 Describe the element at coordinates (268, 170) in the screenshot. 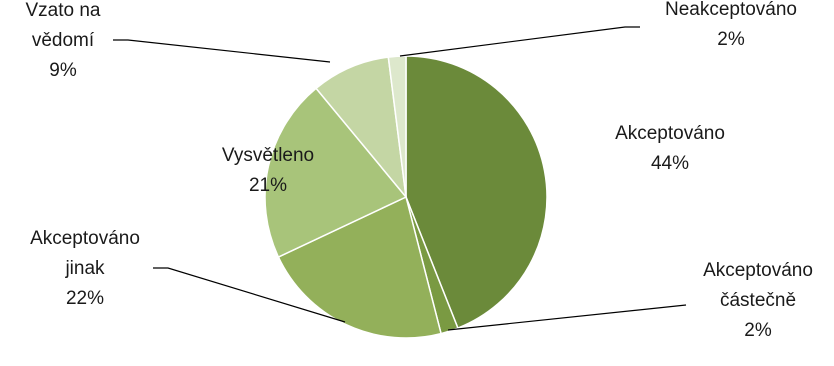

I see `data-label: Vysvětleno 21%` at that location.